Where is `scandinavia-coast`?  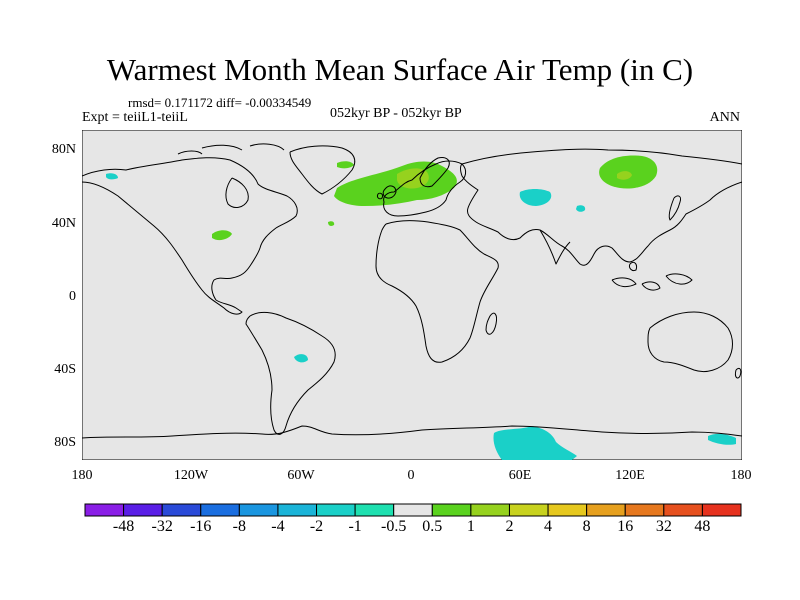 scandinavia-coast is located at coordinates (434, 172).